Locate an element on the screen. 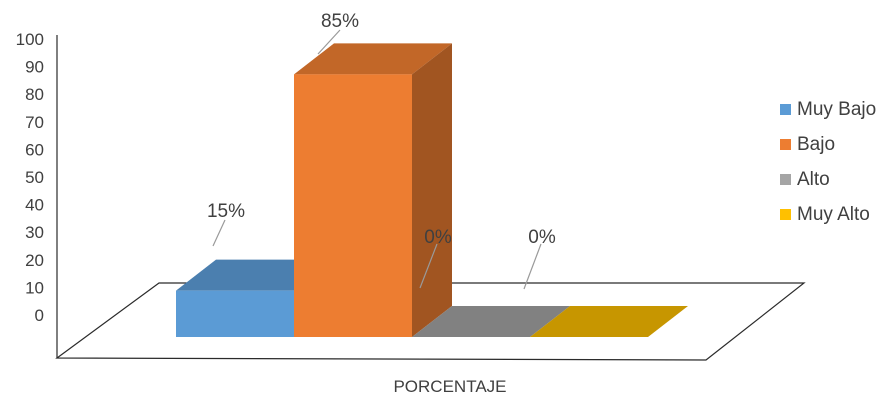 The image size is (890, 396). y-tick-label: 10 is located at coordinates (34, 287).